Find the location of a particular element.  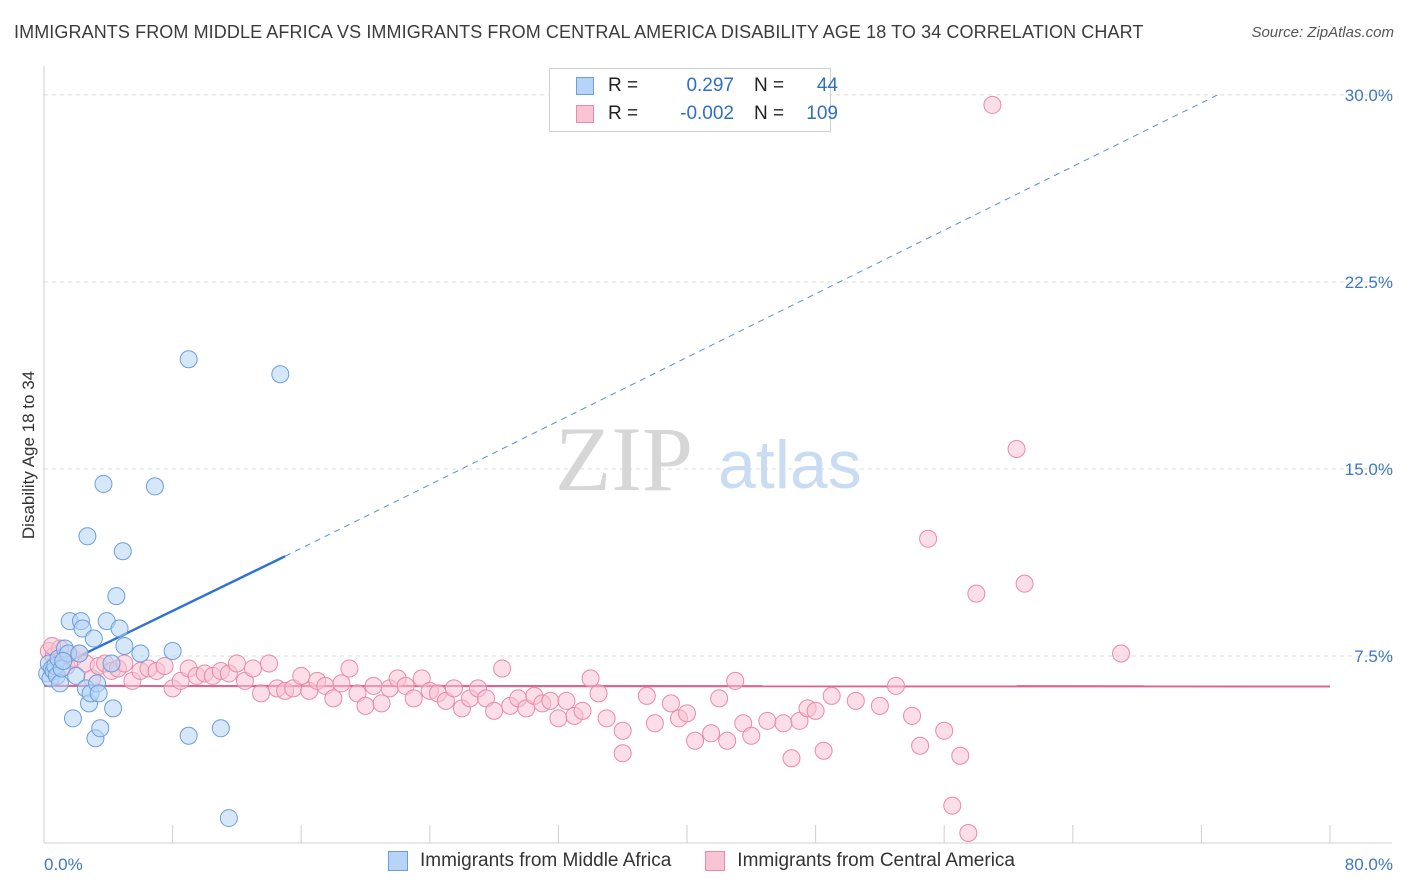

legend-row-middle-africa: R = 0.297 N = 44 is located at coordinates (707, 86).